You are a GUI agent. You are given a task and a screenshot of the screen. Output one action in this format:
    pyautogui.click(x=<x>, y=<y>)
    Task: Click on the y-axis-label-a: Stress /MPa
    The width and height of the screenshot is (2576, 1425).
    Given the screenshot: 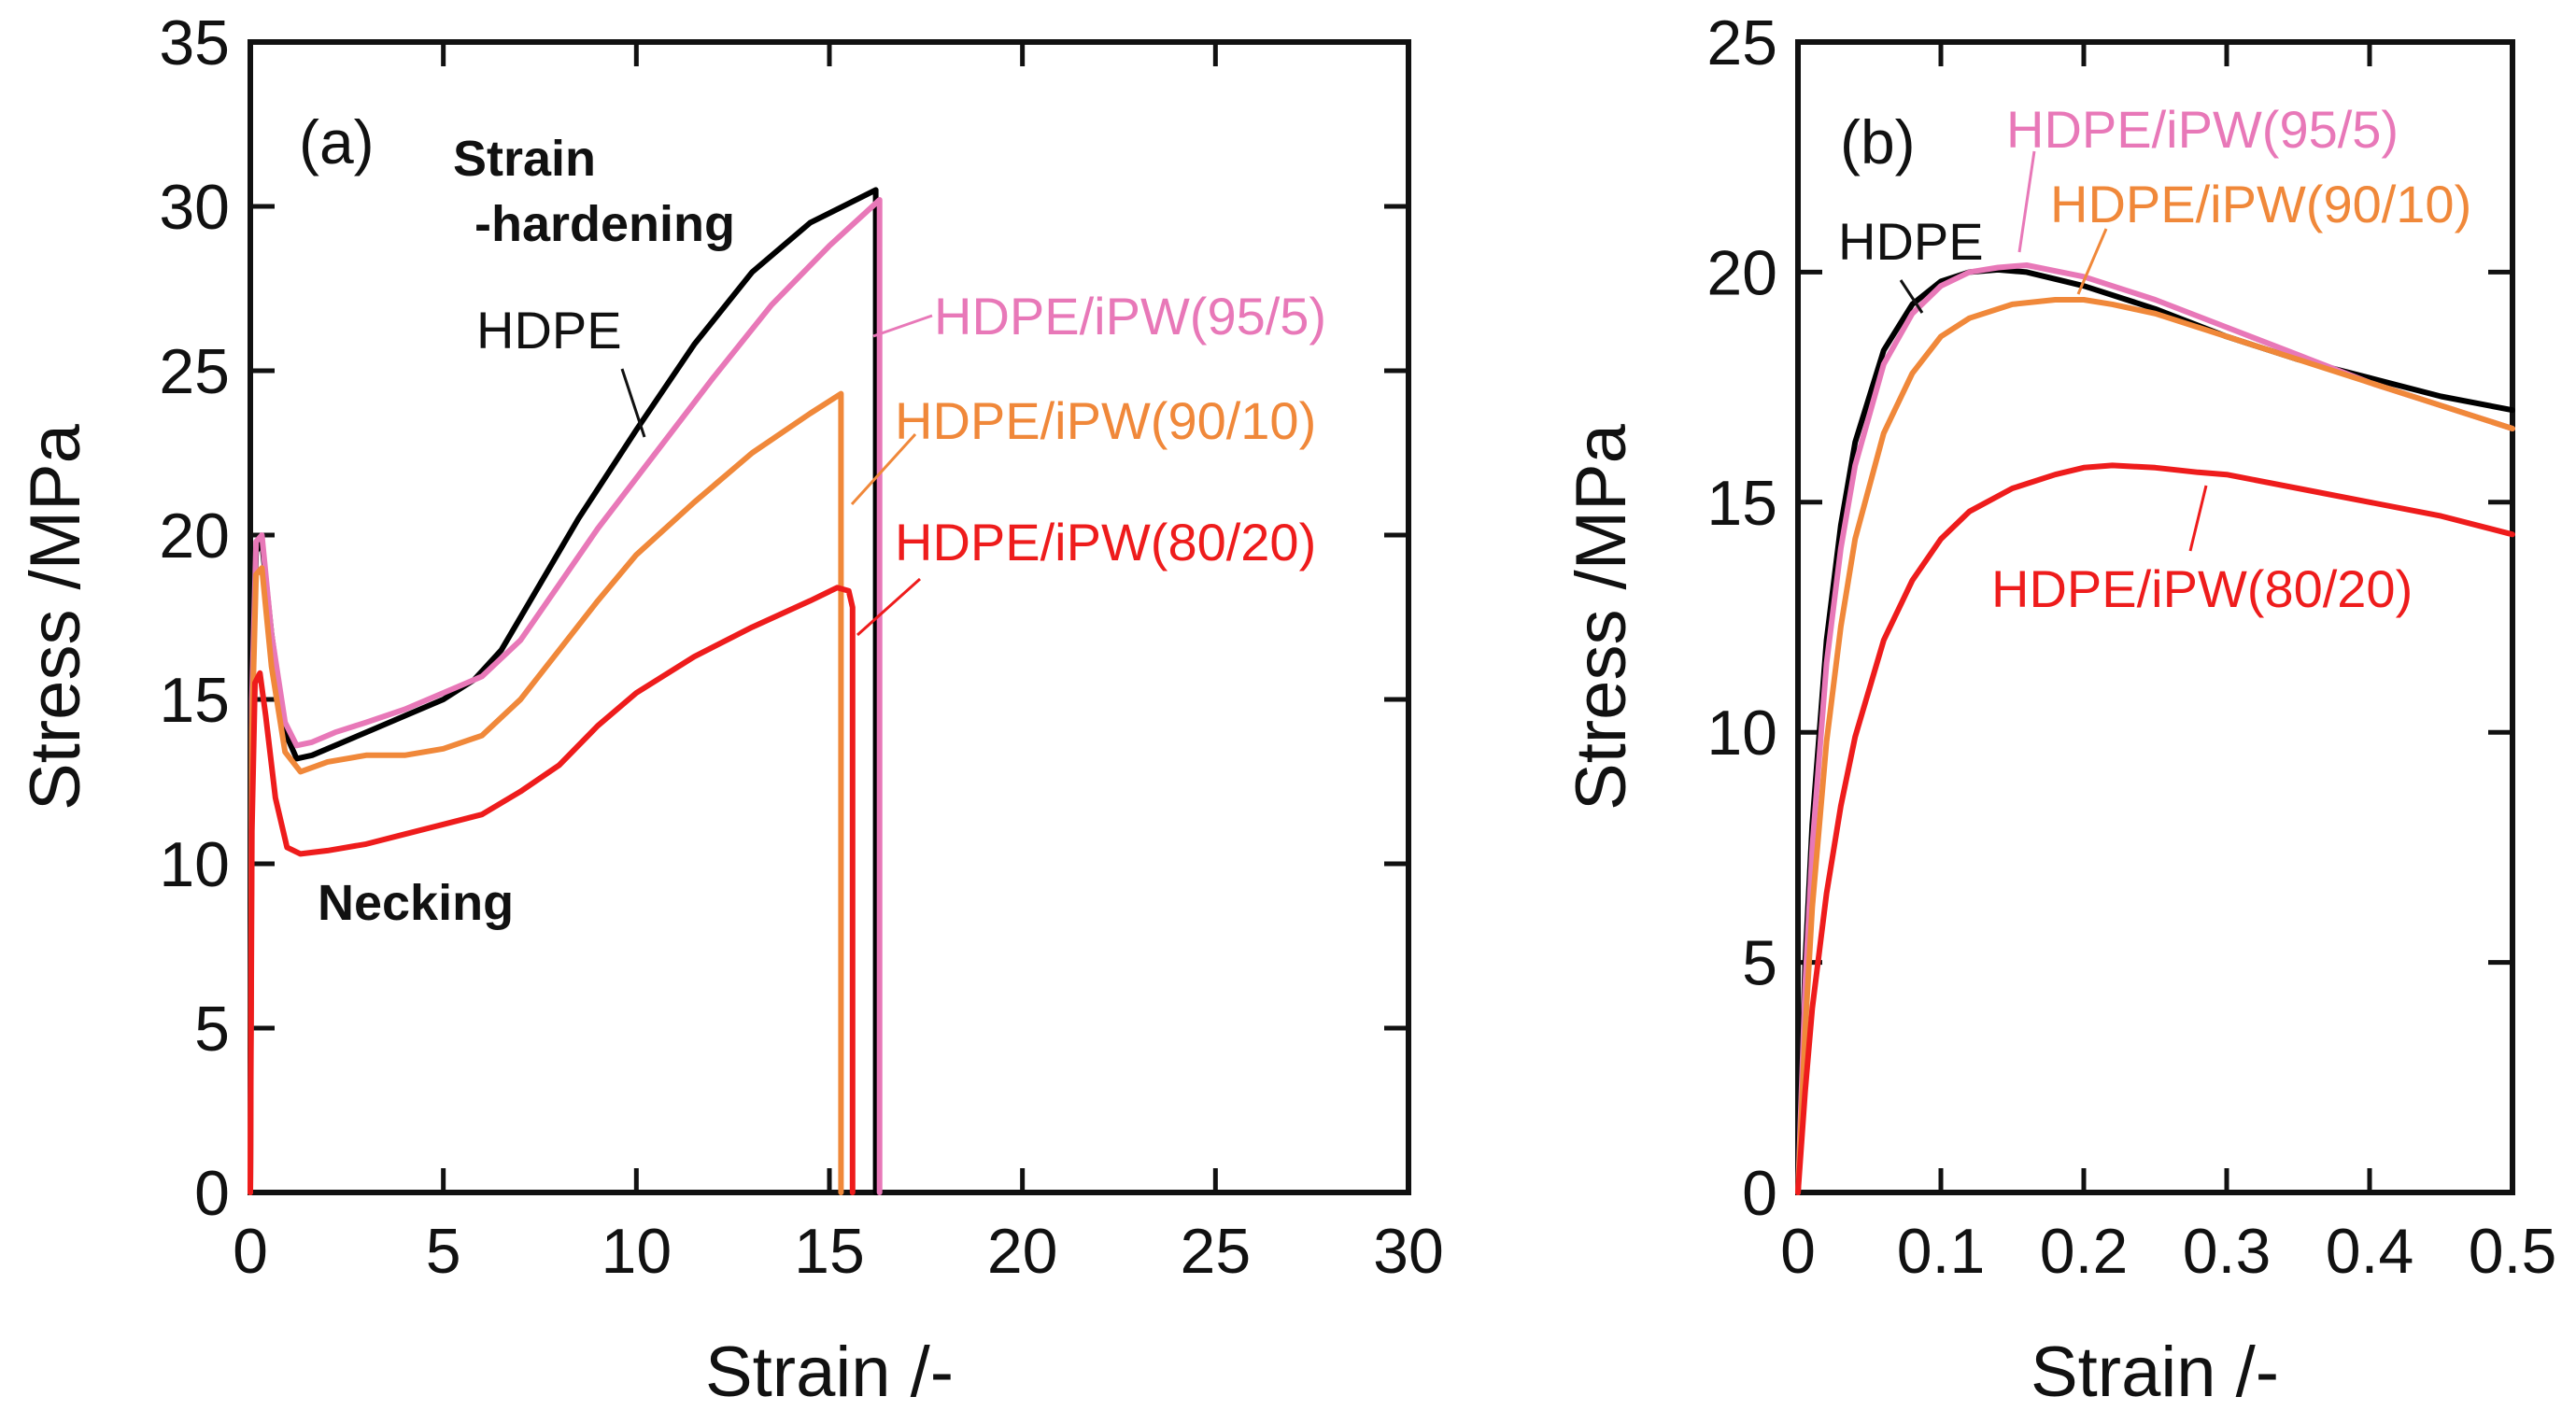 What is the action you would take?
    pyautogui.click(x=55, y=617)
    